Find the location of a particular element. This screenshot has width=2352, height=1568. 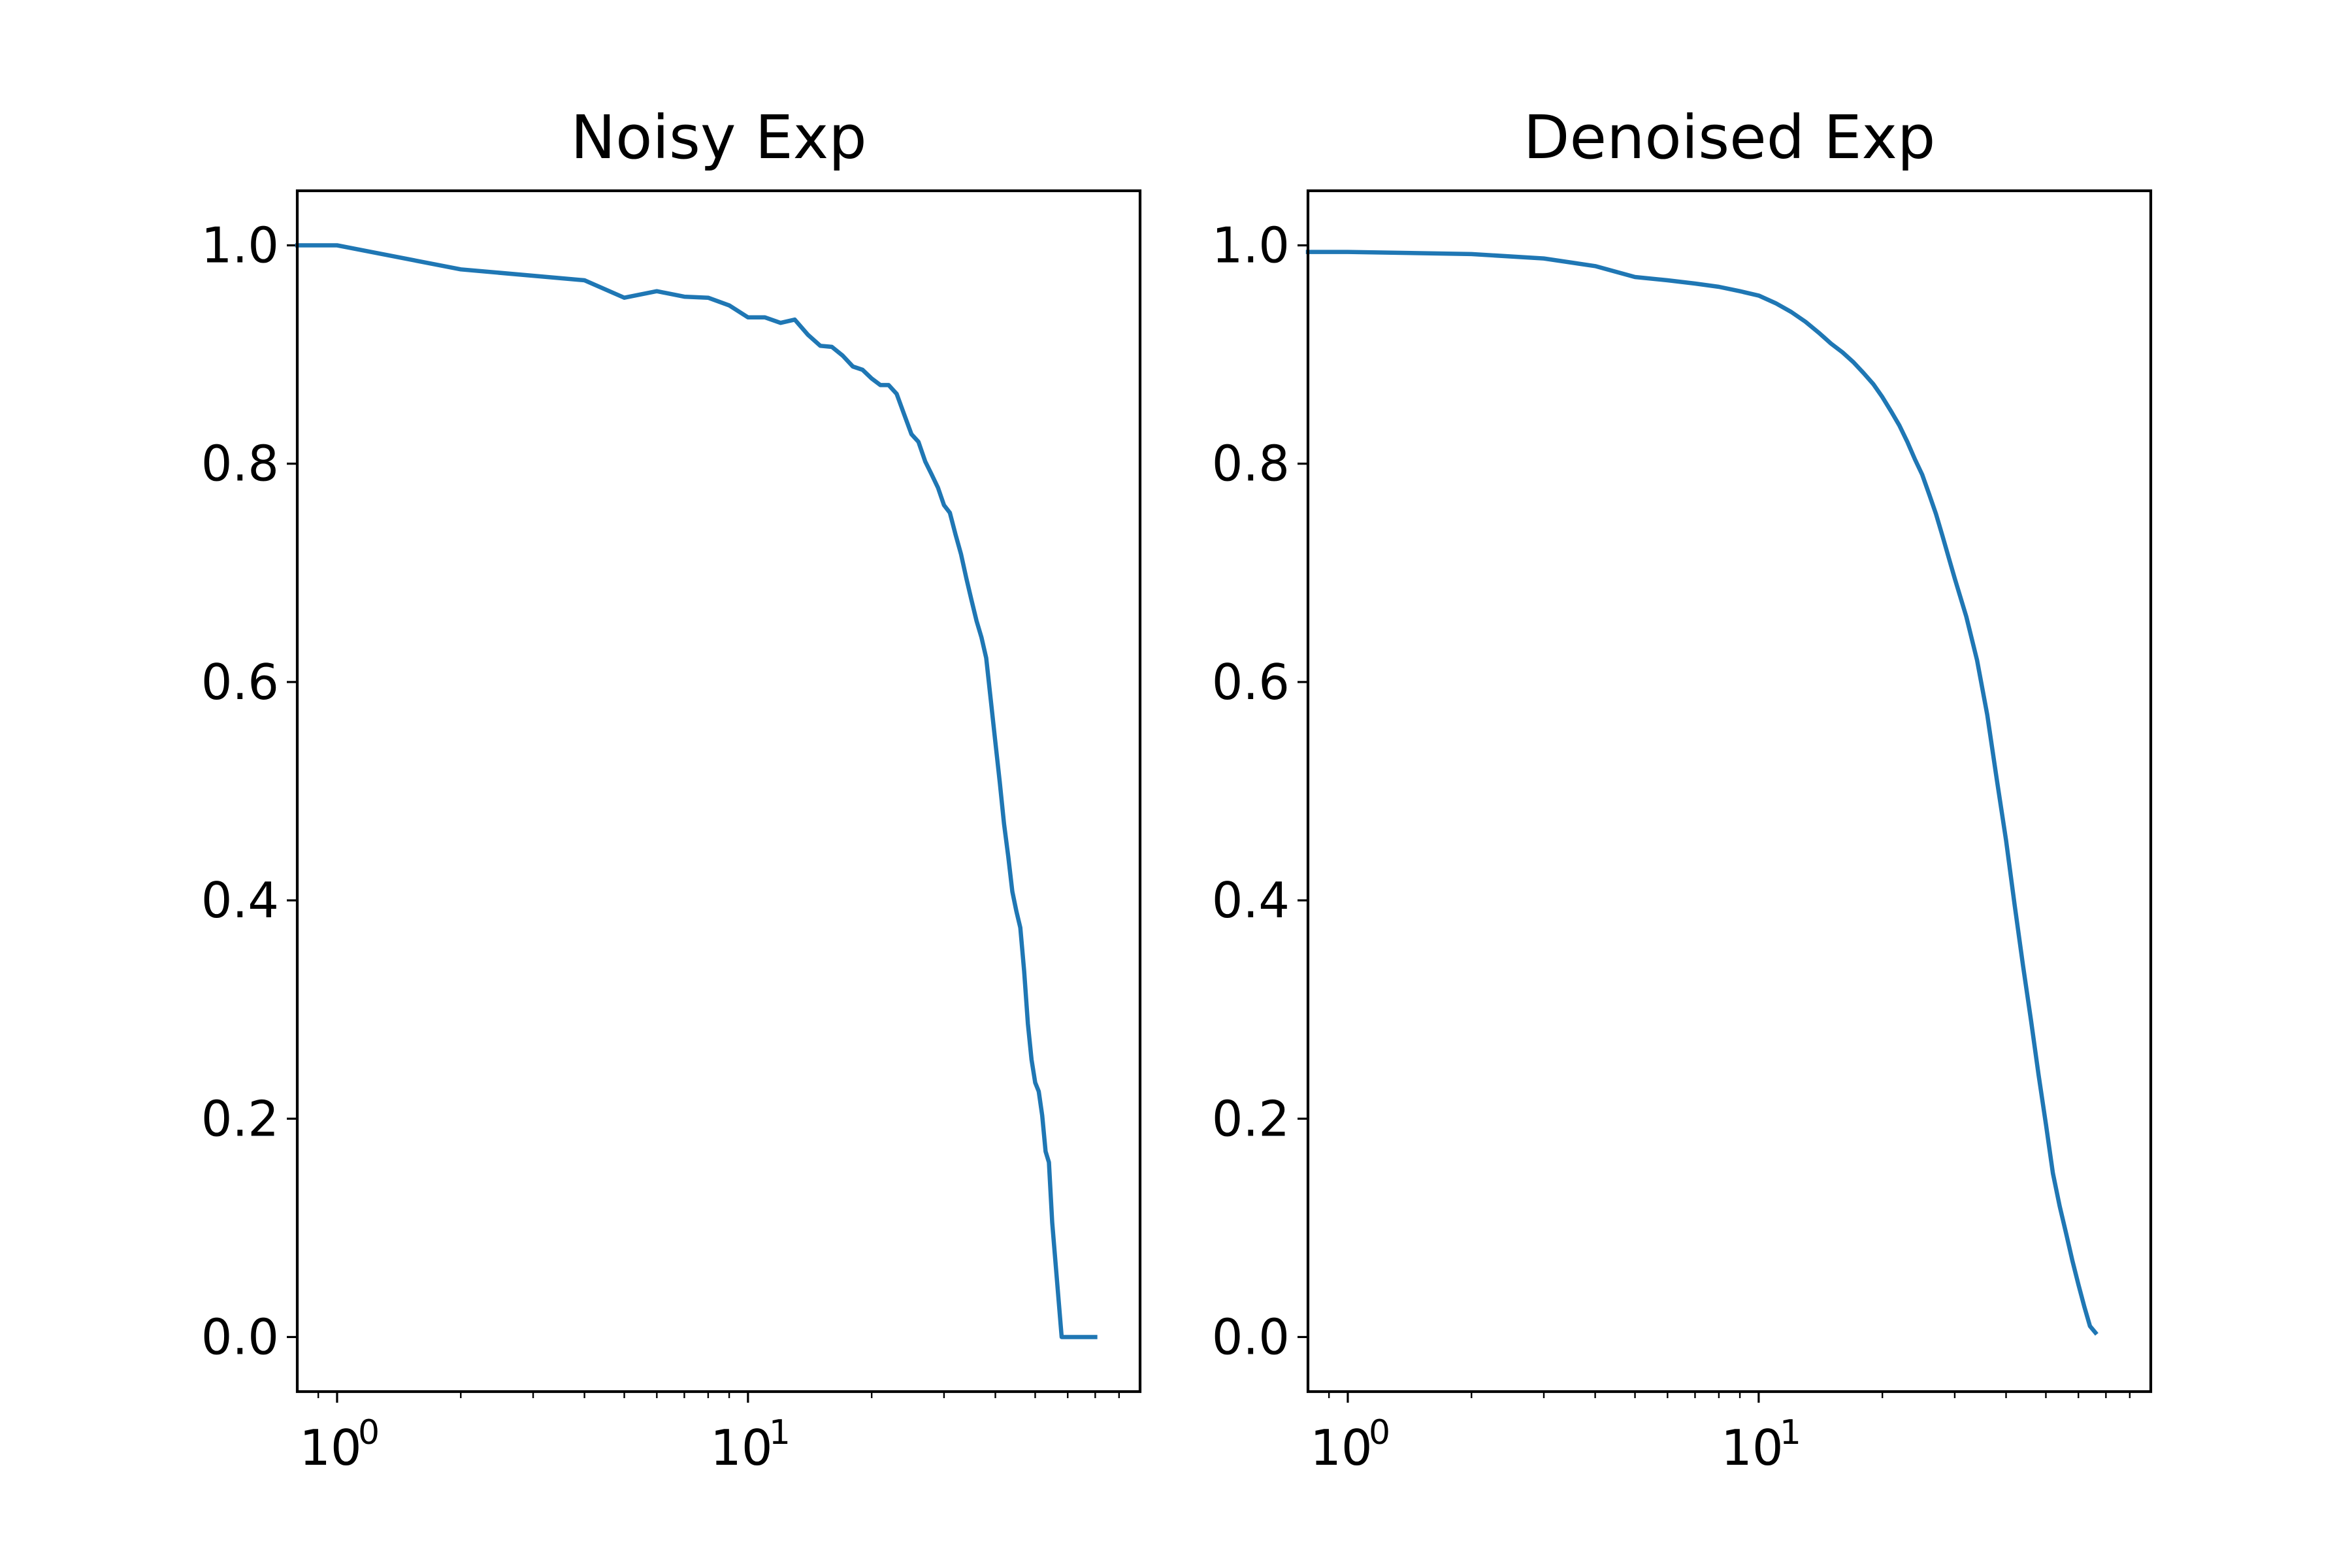

denoised-exp-ytick-label: 0.2 is located at coordinates (1251, 1118).